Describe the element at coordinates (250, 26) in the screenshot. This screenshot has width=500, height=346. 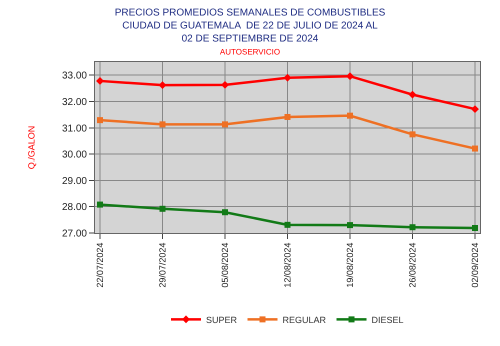
I see `chart-title: PRECIOS PROMEDIOS SEMANALES DE COMBUSTIBLES CIUDAD DE GUATEMALA DE 22 DE JULIO DE 2024 AL 02 DE SEPTIEMBRE DE 2024` at that location.